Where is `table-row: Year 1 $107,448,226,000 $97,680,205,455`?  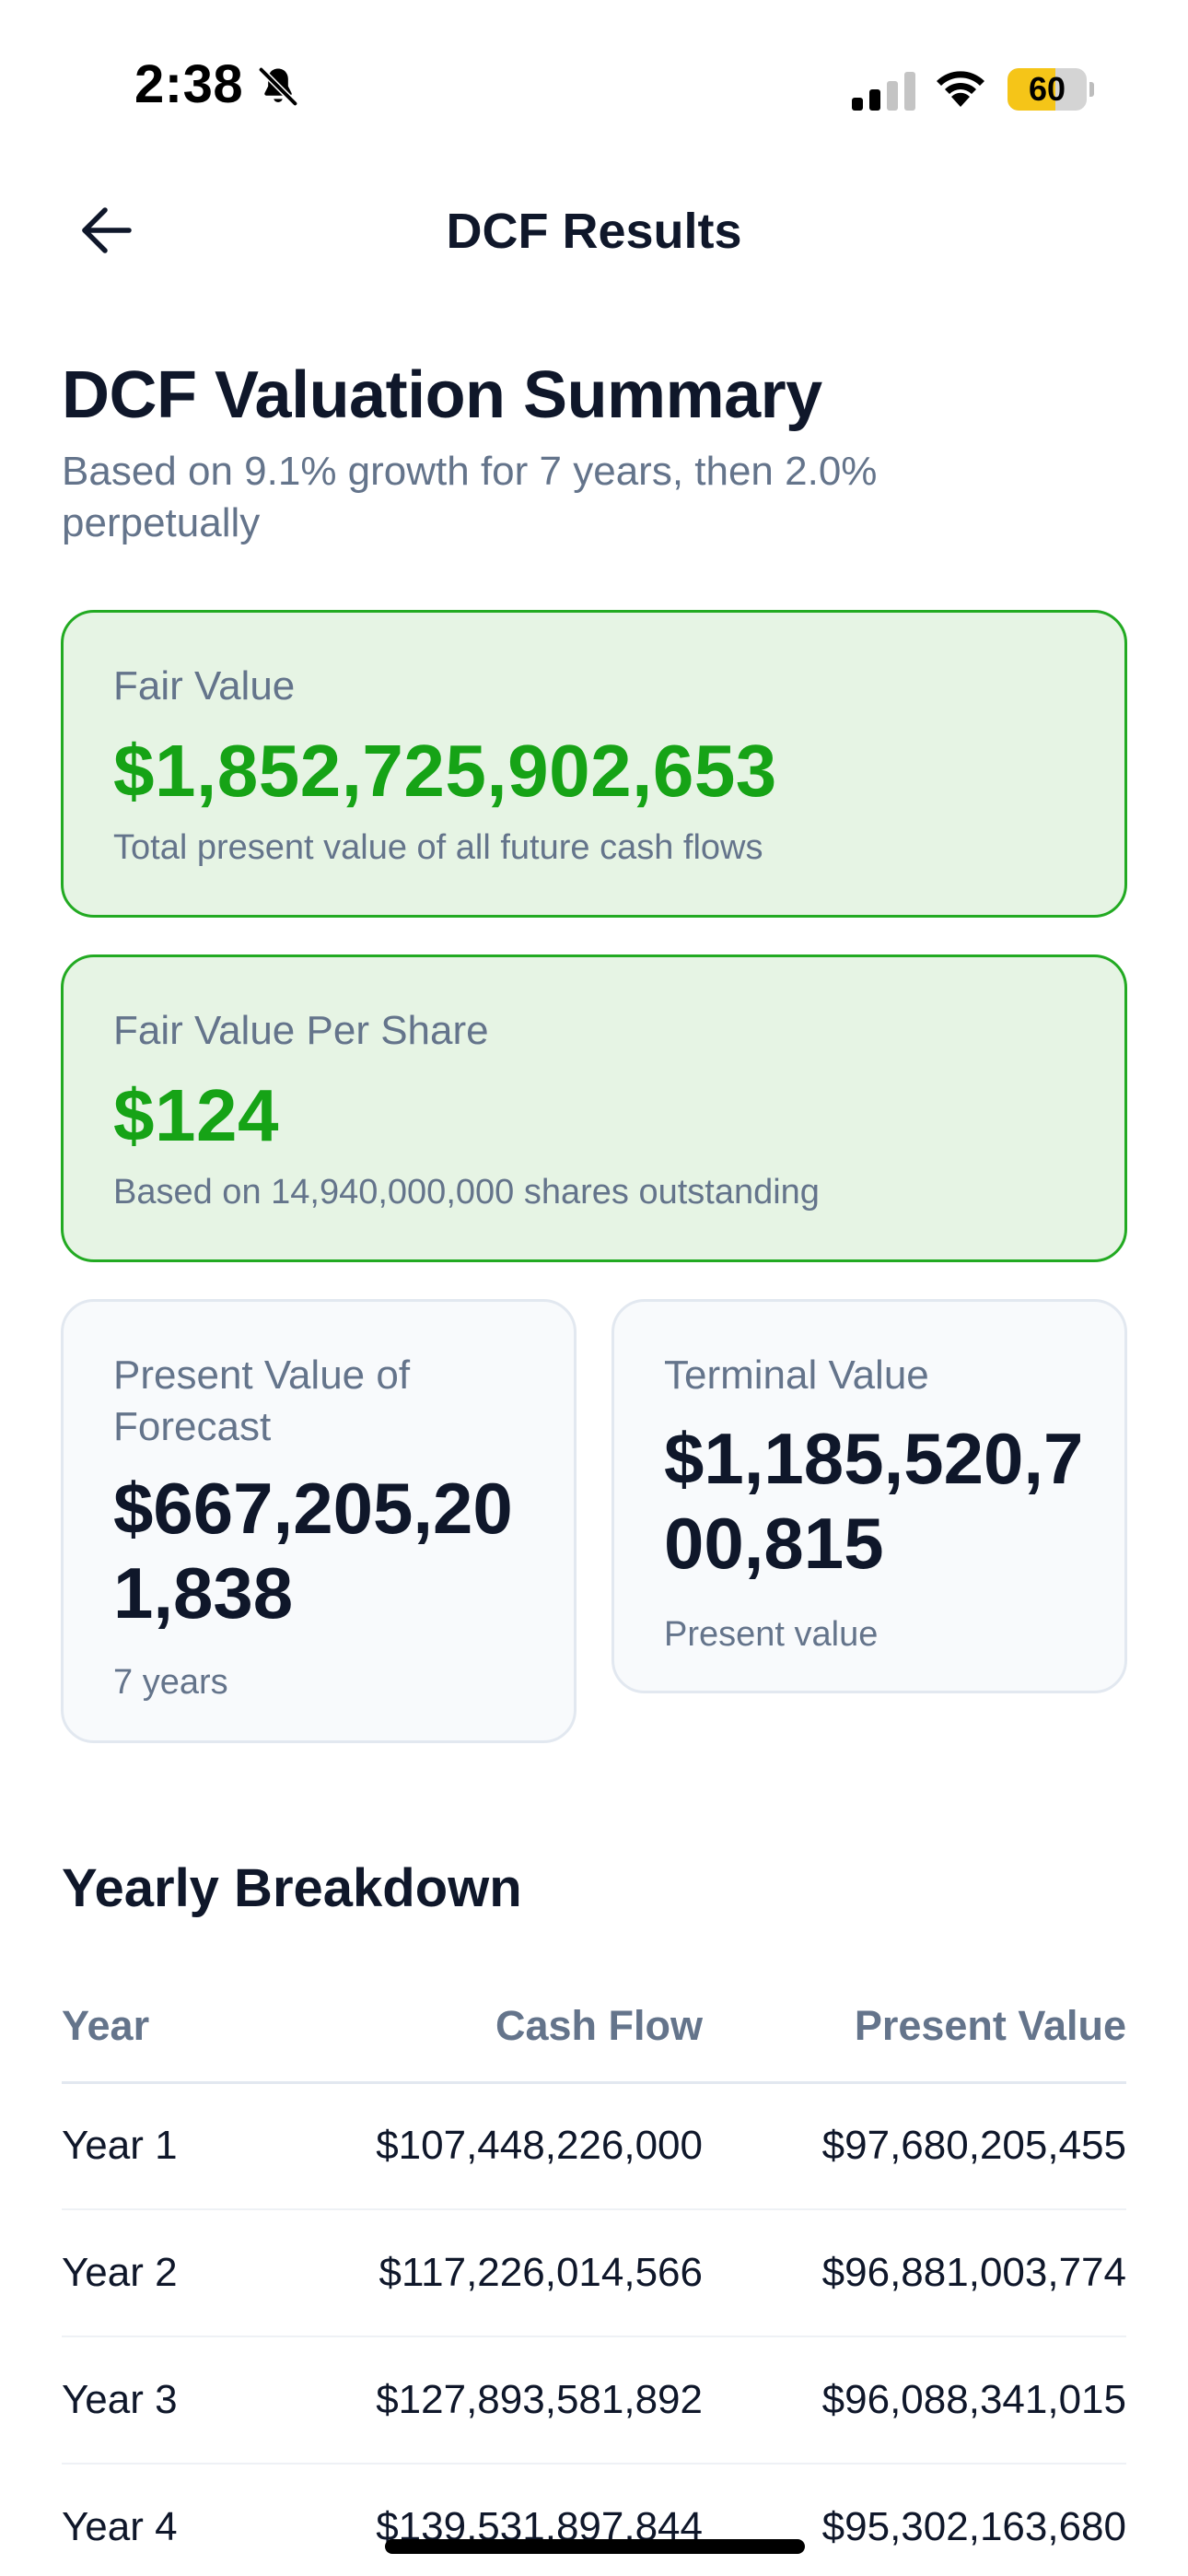 table-row: Year 1 $107,448,226,000 $97,680,205,455 is located at coordinates (594, 2146).